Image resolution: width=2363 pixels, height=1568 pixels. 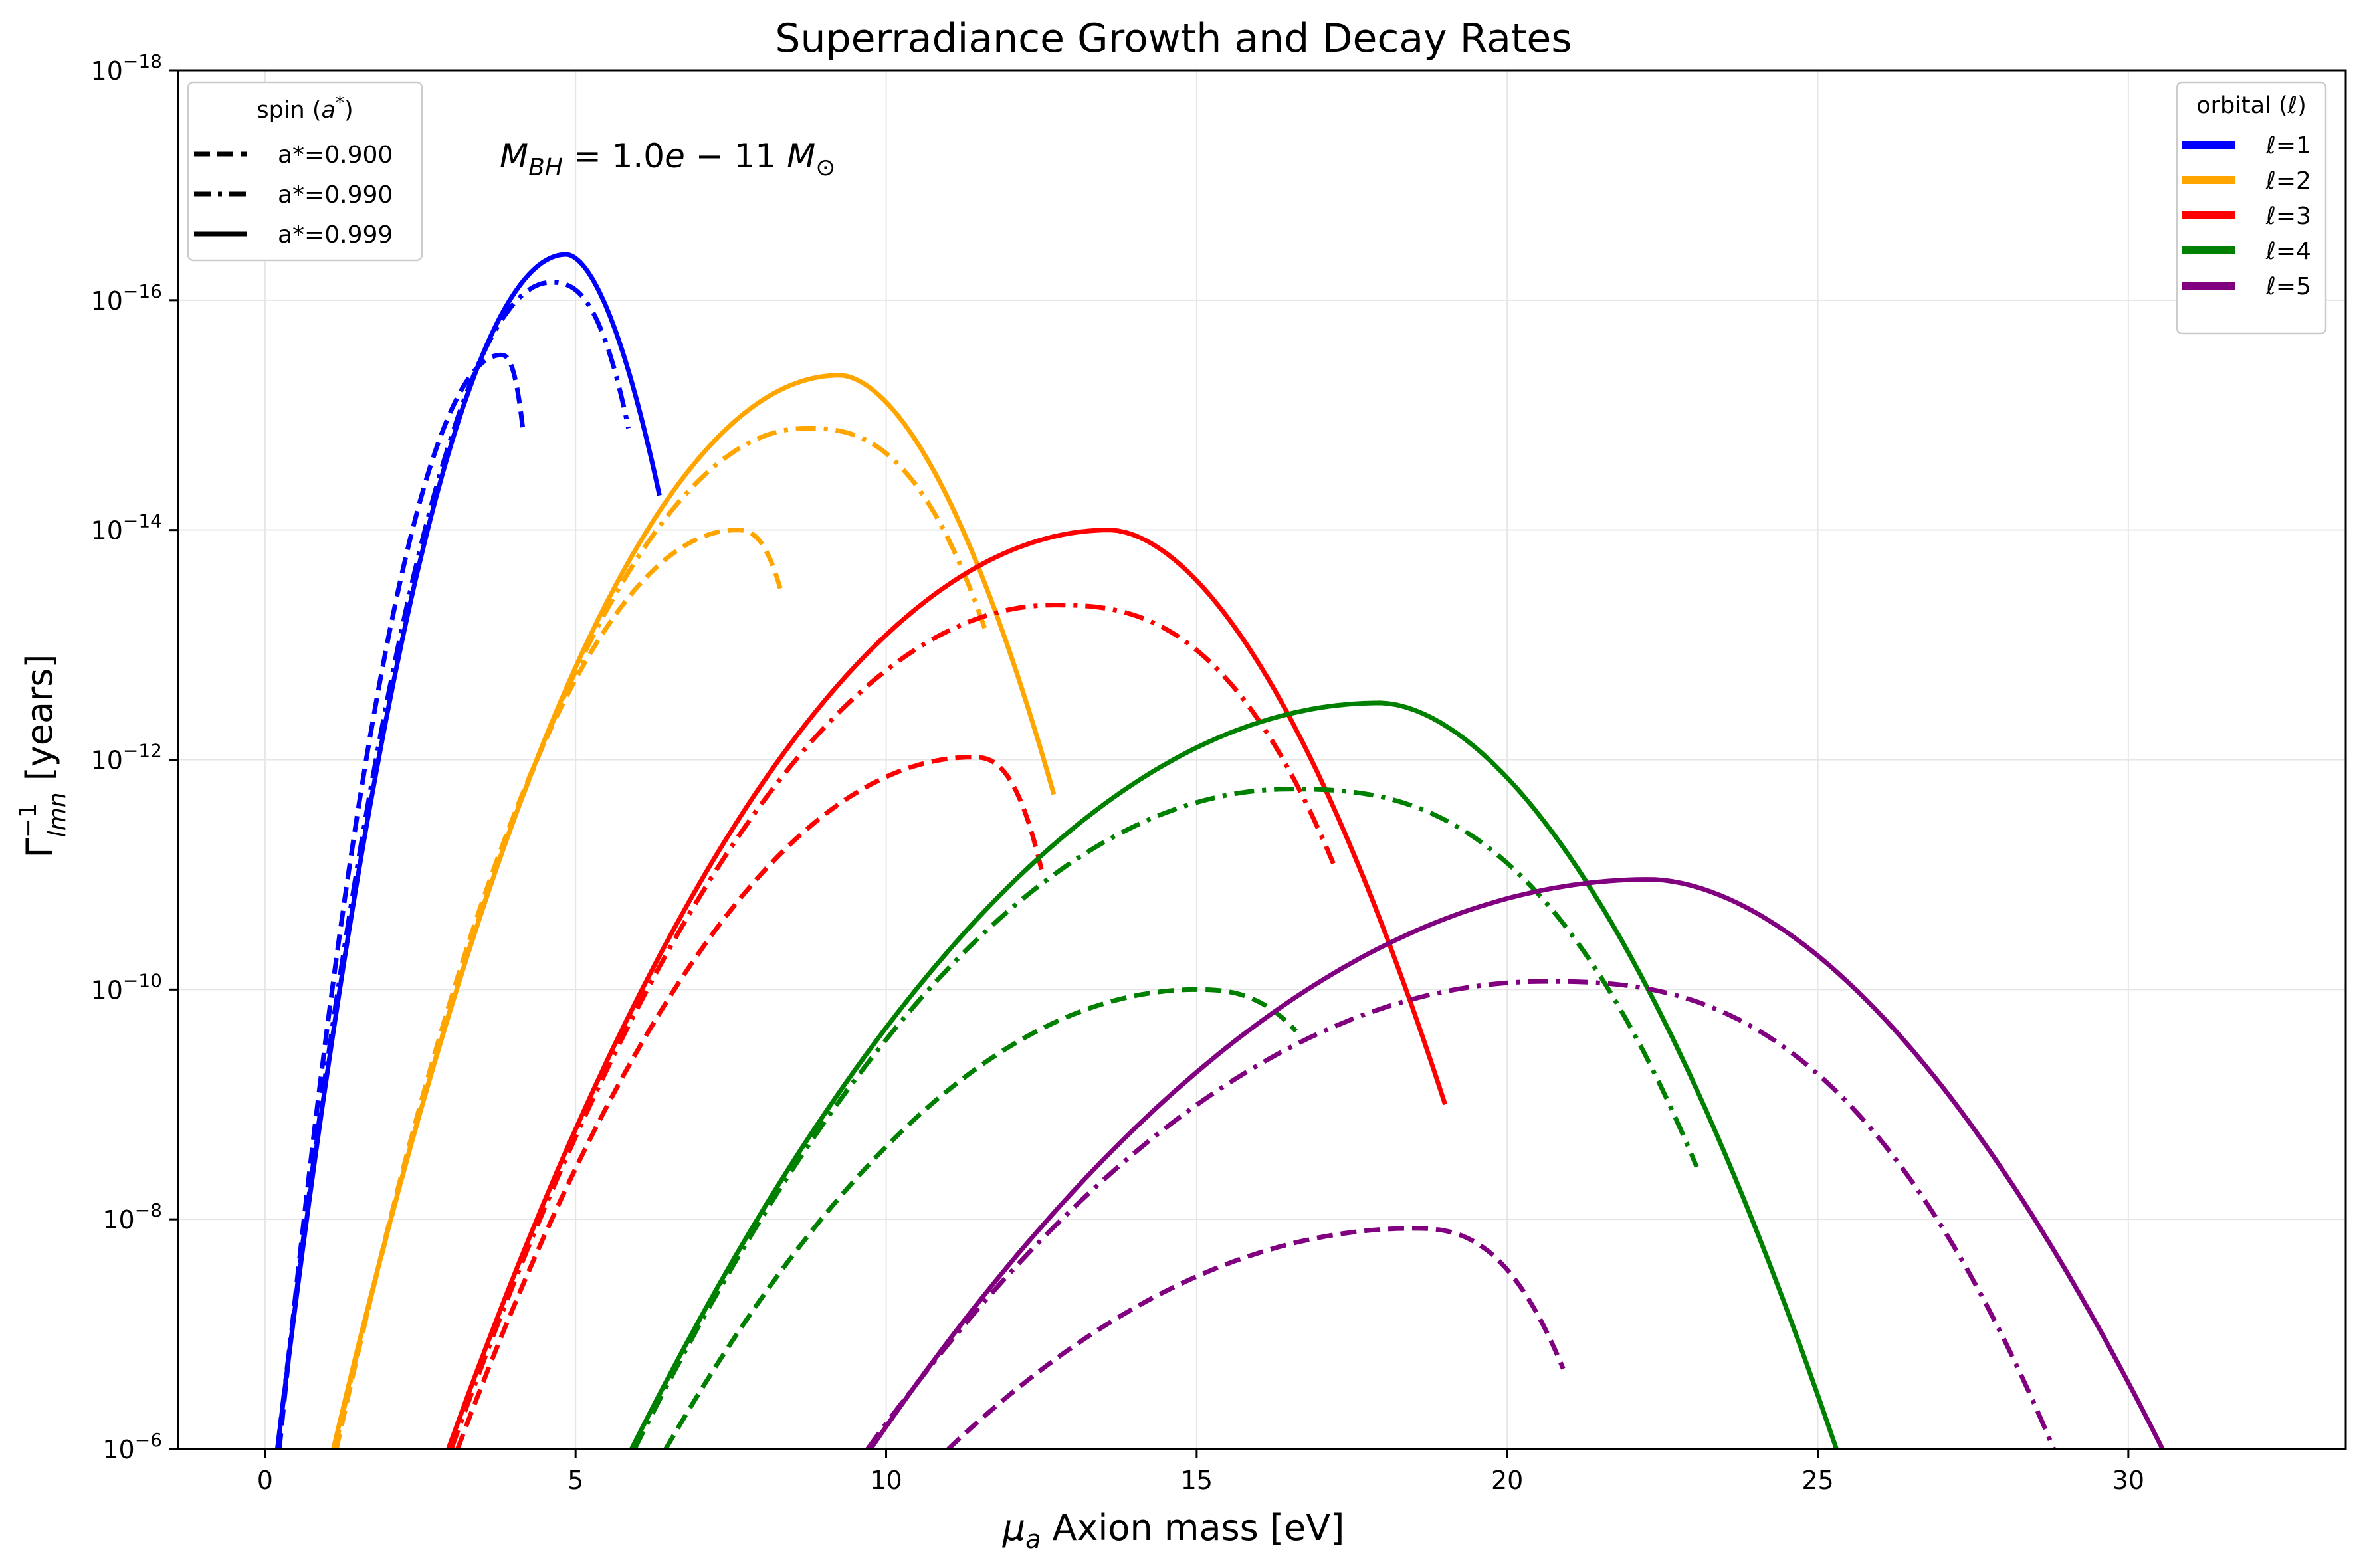 What do you see at coordinates (2288, 216) in the screenshot?
I see `legend-orbital-label: ℓ=3` at bounding box center [2288, 216].